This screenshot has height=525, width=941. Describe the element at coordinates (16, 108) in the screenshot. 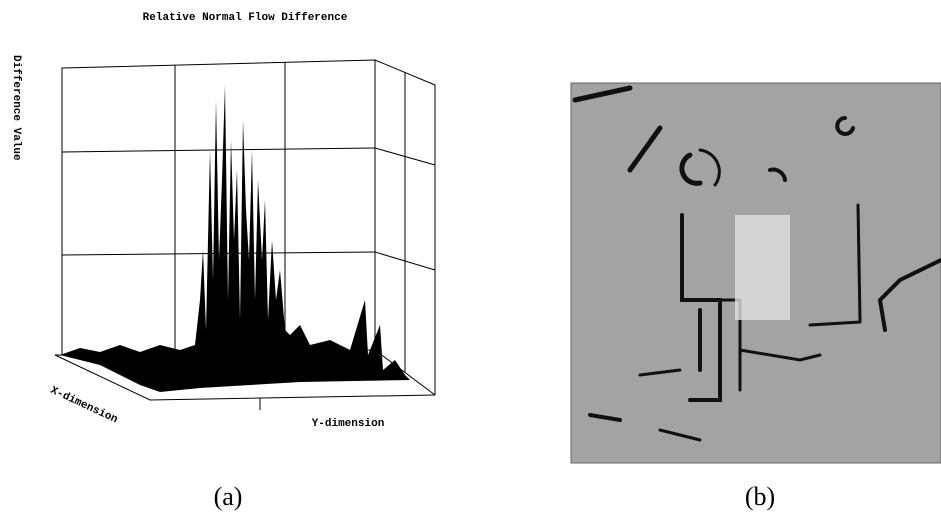

I see `z-axis-label: Difference Value` at that location.